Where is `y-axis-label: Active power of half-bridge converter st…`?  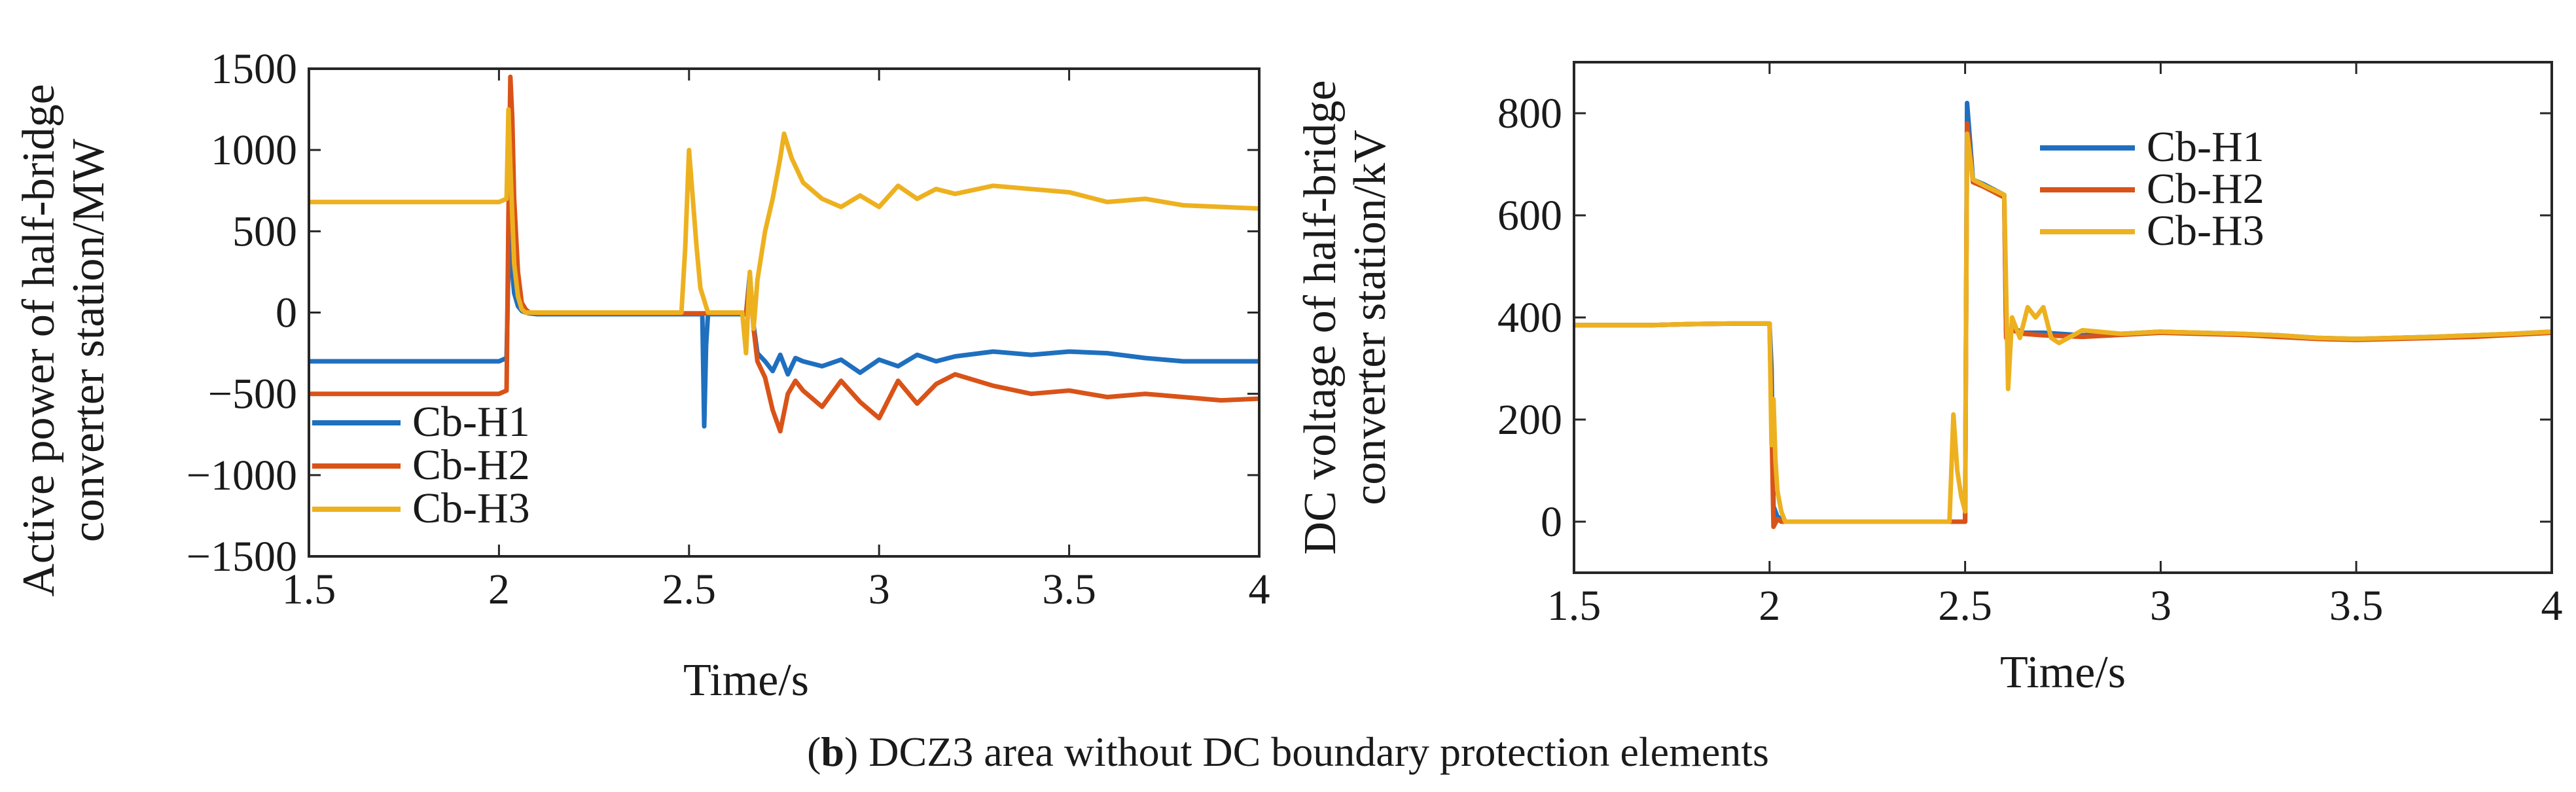 y-axis-label: Active power of half-bridge converter st… is located at coordinates (64, 340).